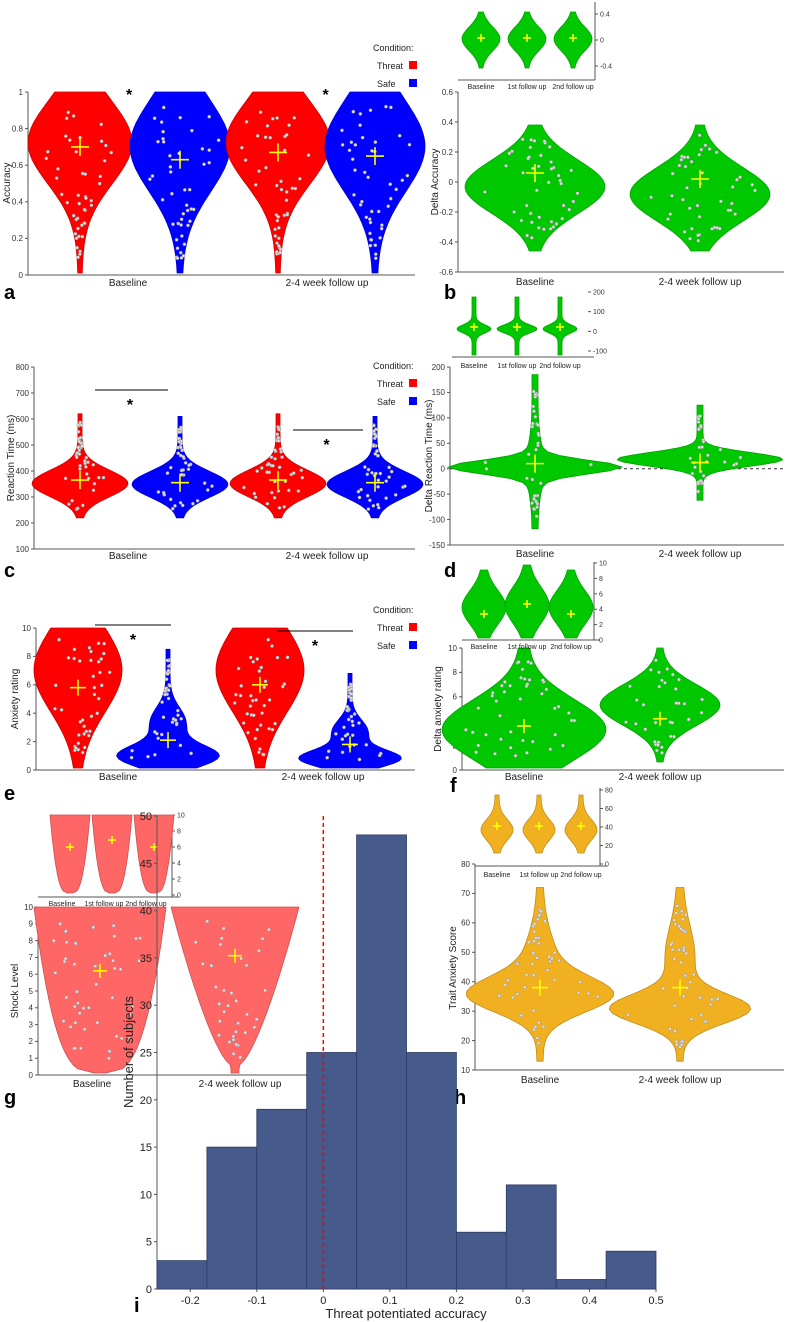 The image size is (787, 1322). Describe the element at coordinates (455, 697) in the screenshot. I see `y-tick-label: 6` at that location.